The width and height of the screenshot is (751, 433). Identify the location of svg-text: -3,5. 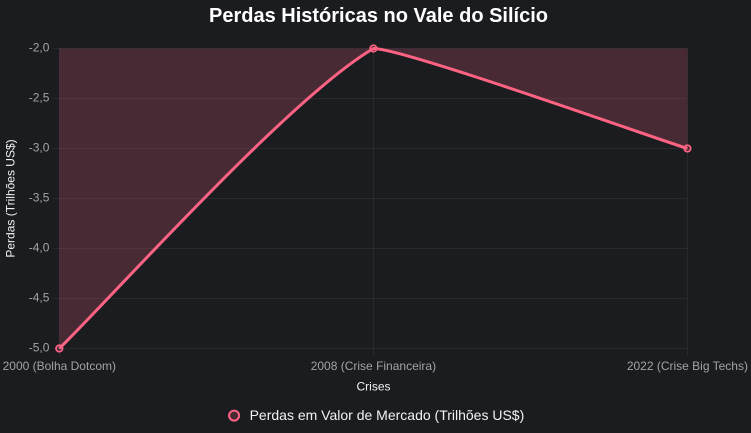
(39, 198).